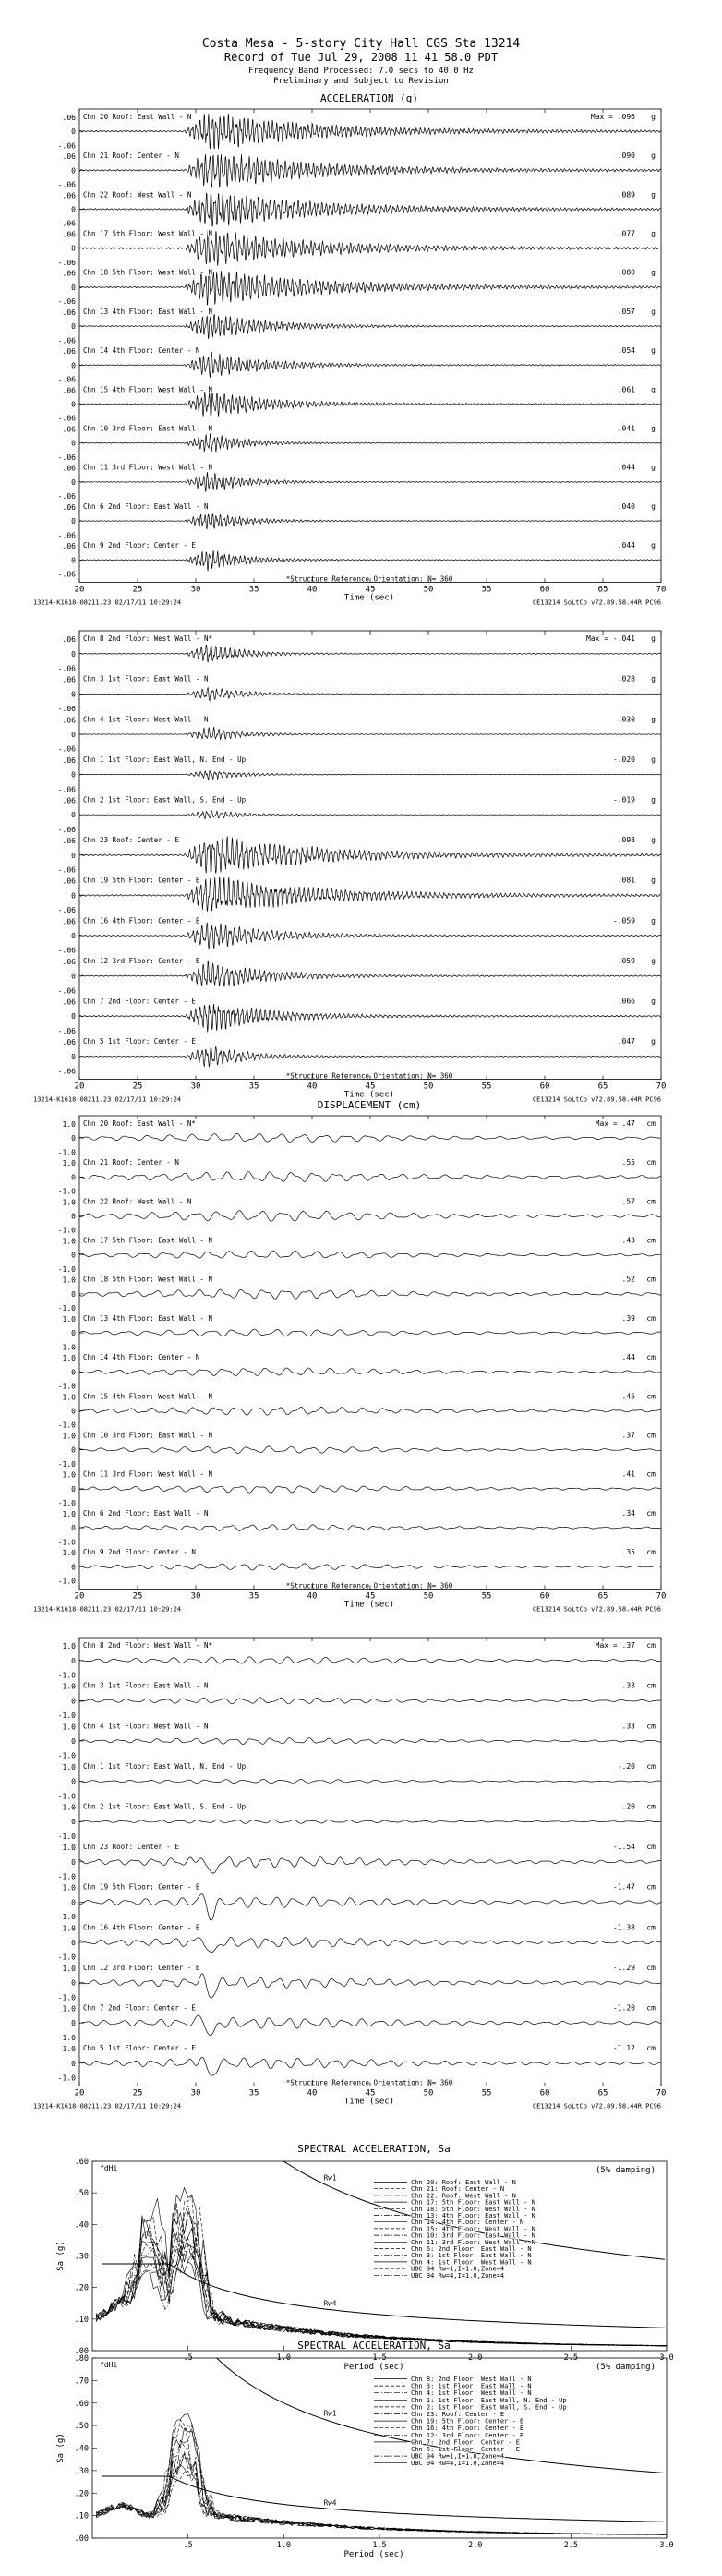  I want to click on channel-max-value: .081, so click(626, 881).